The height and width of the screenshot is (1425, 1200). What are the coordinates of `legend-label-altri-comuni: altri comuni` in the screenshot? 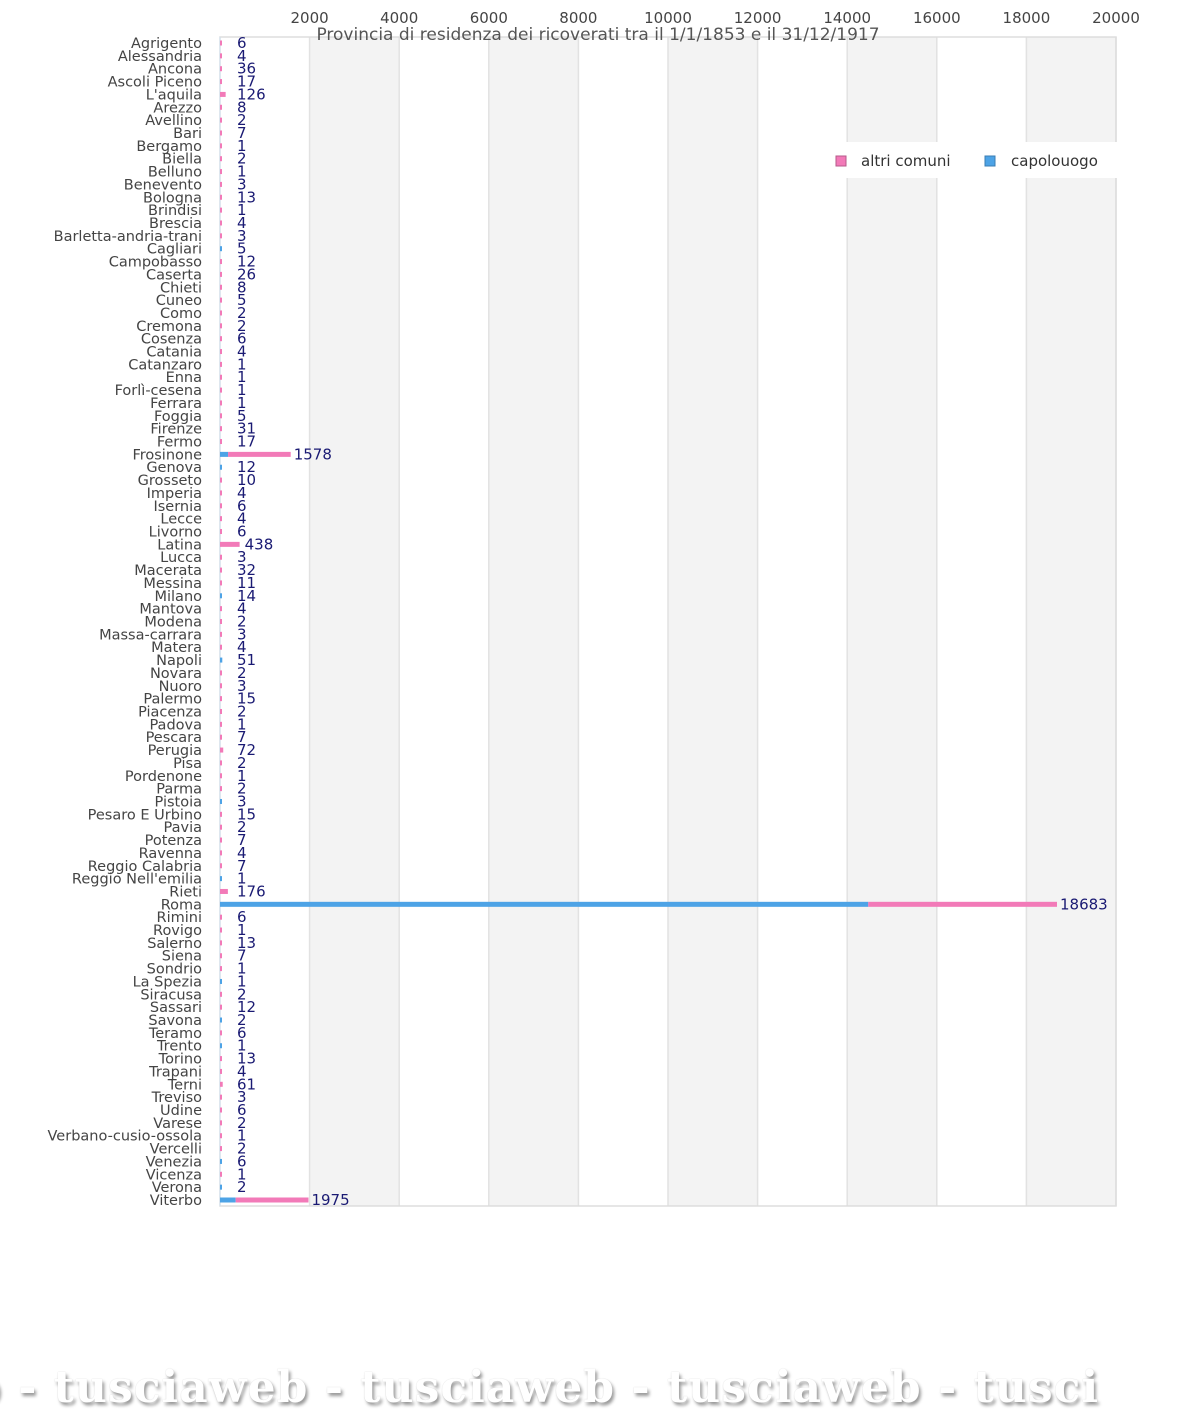 It's located at (906, 161).